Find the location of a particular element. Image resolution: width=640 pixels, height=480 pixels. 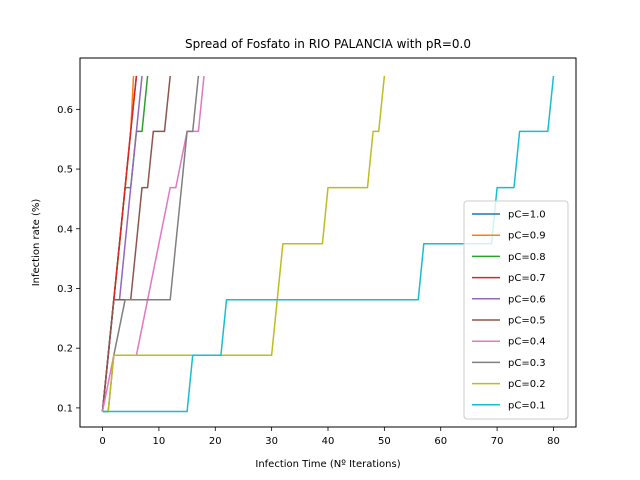

x-tick-label: 40 is located at coordinates (328, 441).